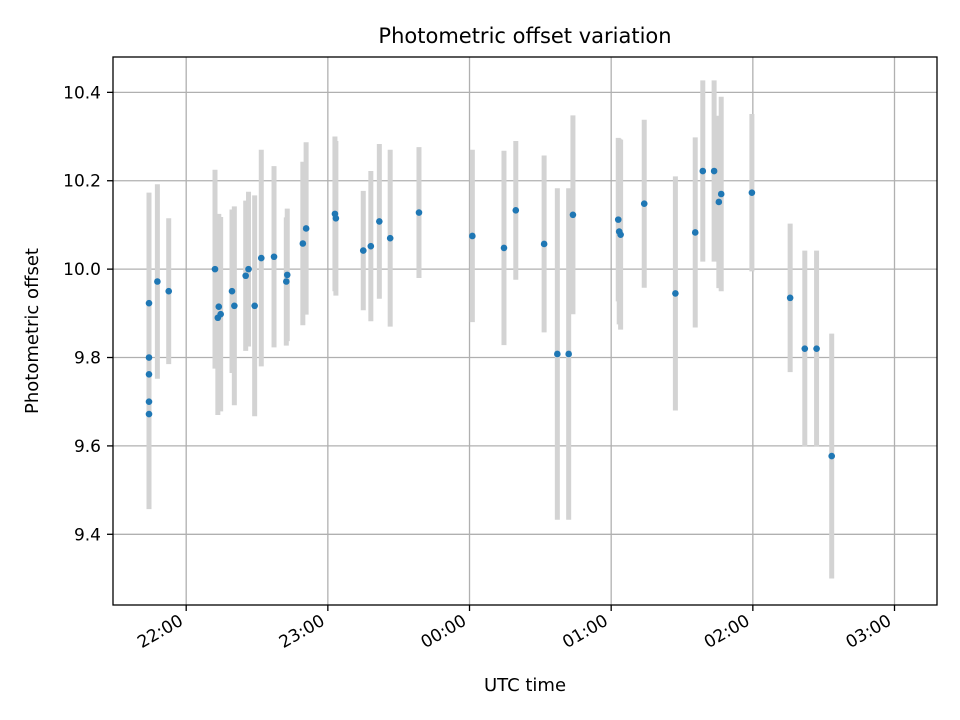 The width and height of the screenshot is (960, 720). What do you see at coordinates (524, 36) in the screenshot?
I see `chart-title: Photometric offset variation` at bounding box center [524, 36].